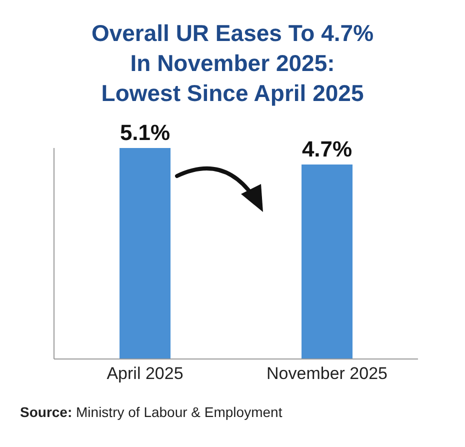 The height and width of the screenshot is (447, 465). I want to click on data-label: 4.7%, so click(327, 149).